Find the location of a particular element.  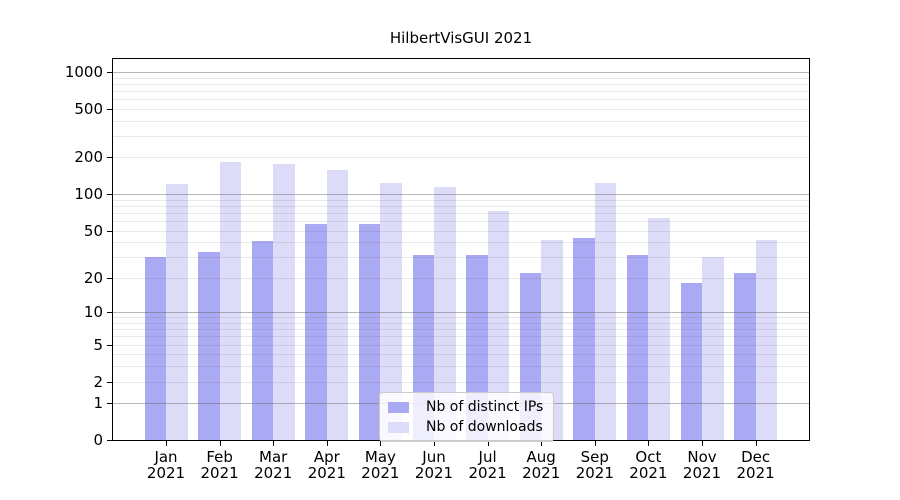

bar-distinct-ips-sep is located at coordinates (584, 339).